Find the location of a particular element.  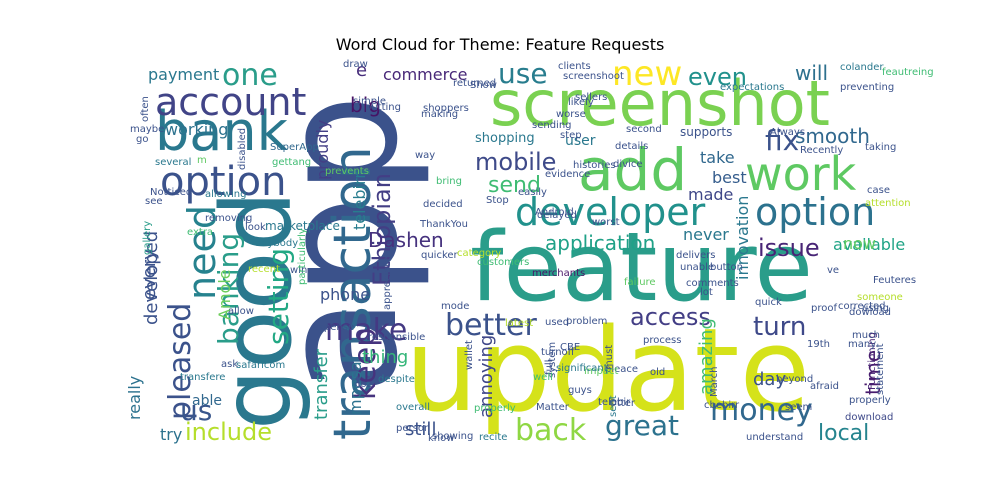

word-sellers: sellers is located at coordinates (591, 97).